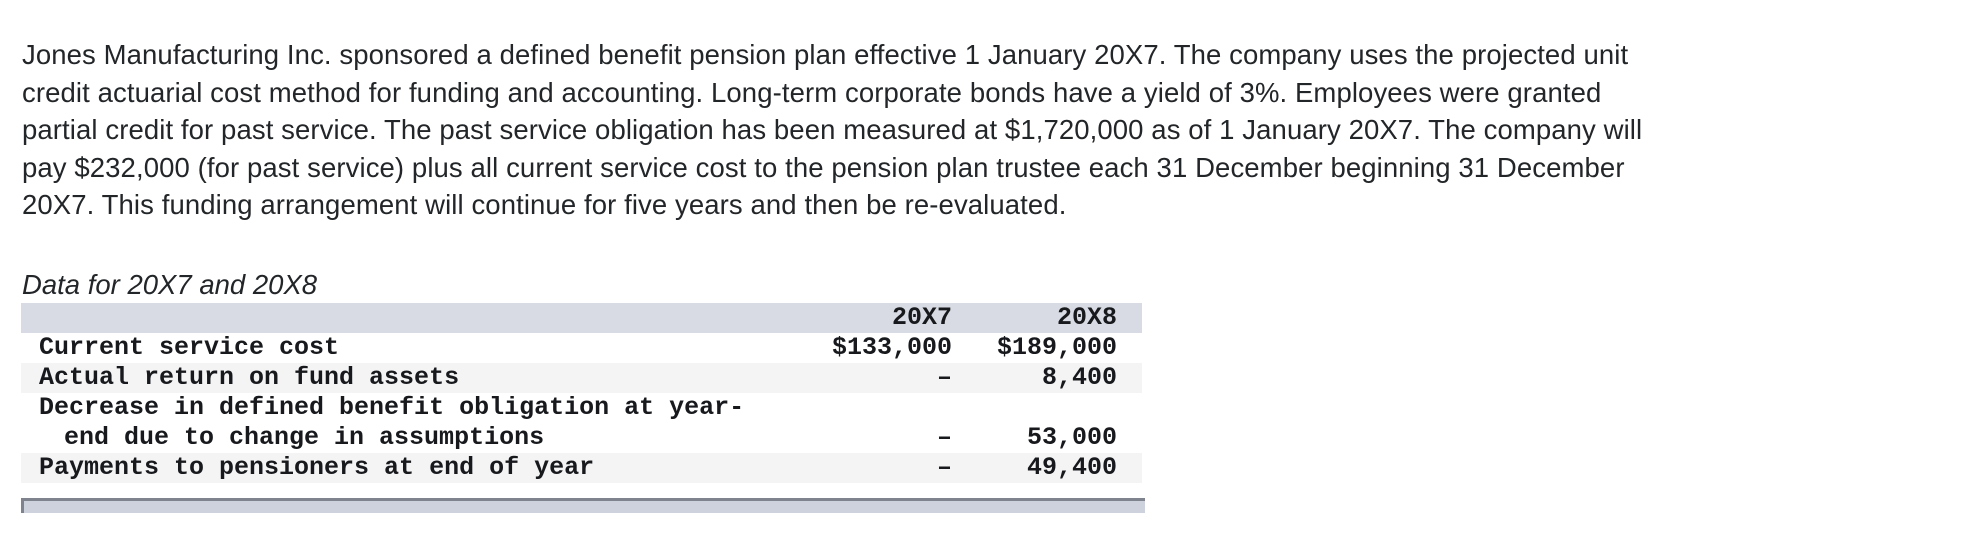 The width and height of the screenshot is (1978, 552). What do you see at coordinates (1071, 437) in the screenshot?
I see `row-value-20x8: 53,000` at bounding box center [1071, 437].